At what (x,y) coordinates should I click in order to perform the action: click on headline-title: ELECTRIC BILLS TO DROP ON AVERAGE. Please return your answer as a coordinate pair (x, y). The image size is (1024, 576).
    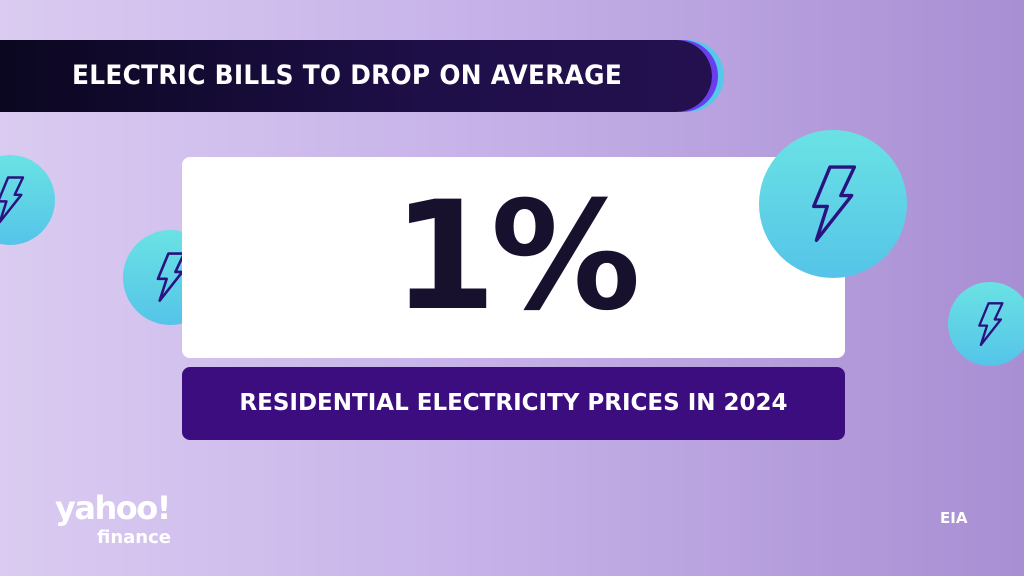
    Looking at the image, I should click on (347, 75).